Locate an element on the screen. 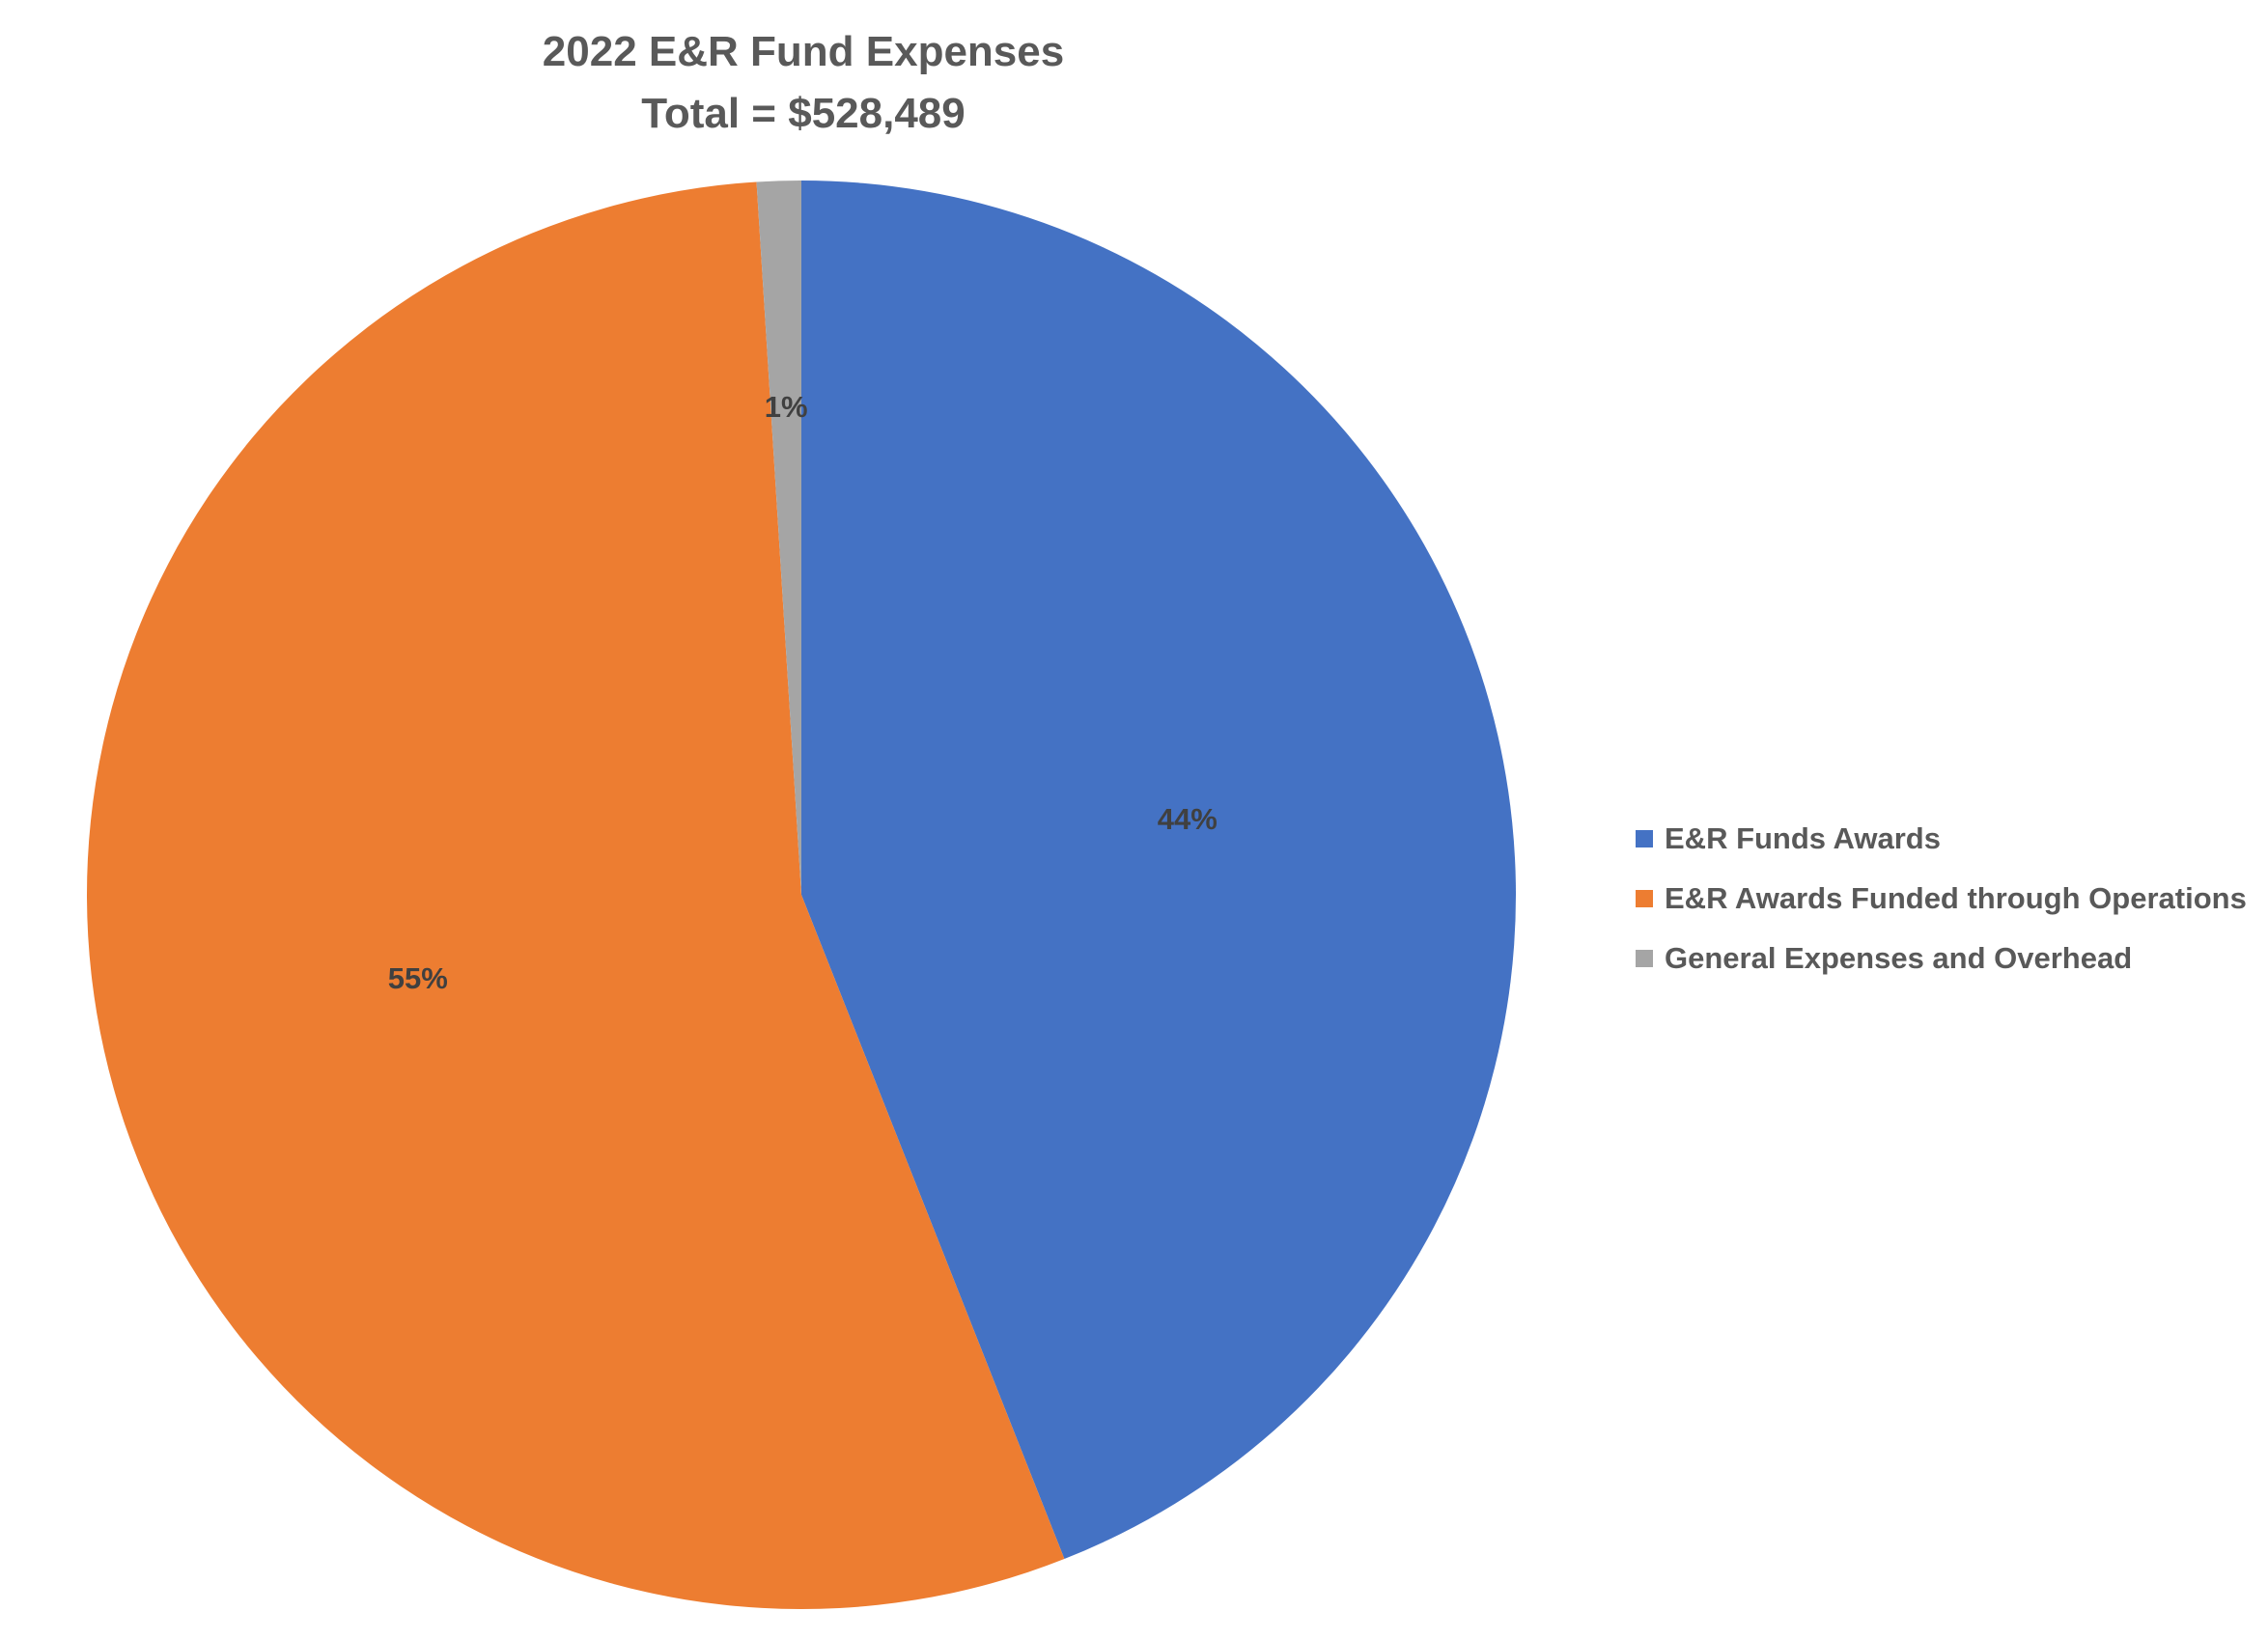 The height and width of the screenshot is (1639, 2268). chart-title: 2022 E&R Fund Expenses is located at coordinates (804, 51).